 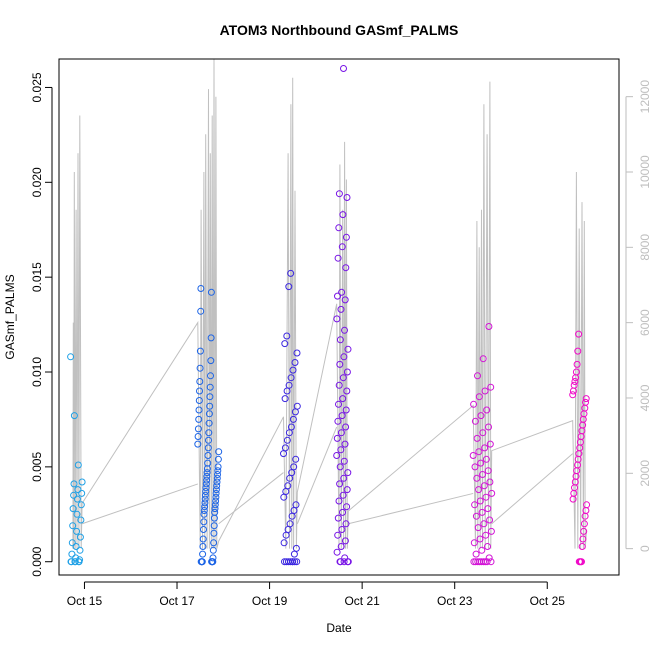 What do you see at coordinates (362, 601) in the screenshot?
I see `x-tick-label: Oct 21` at bounding box center [362, 601].